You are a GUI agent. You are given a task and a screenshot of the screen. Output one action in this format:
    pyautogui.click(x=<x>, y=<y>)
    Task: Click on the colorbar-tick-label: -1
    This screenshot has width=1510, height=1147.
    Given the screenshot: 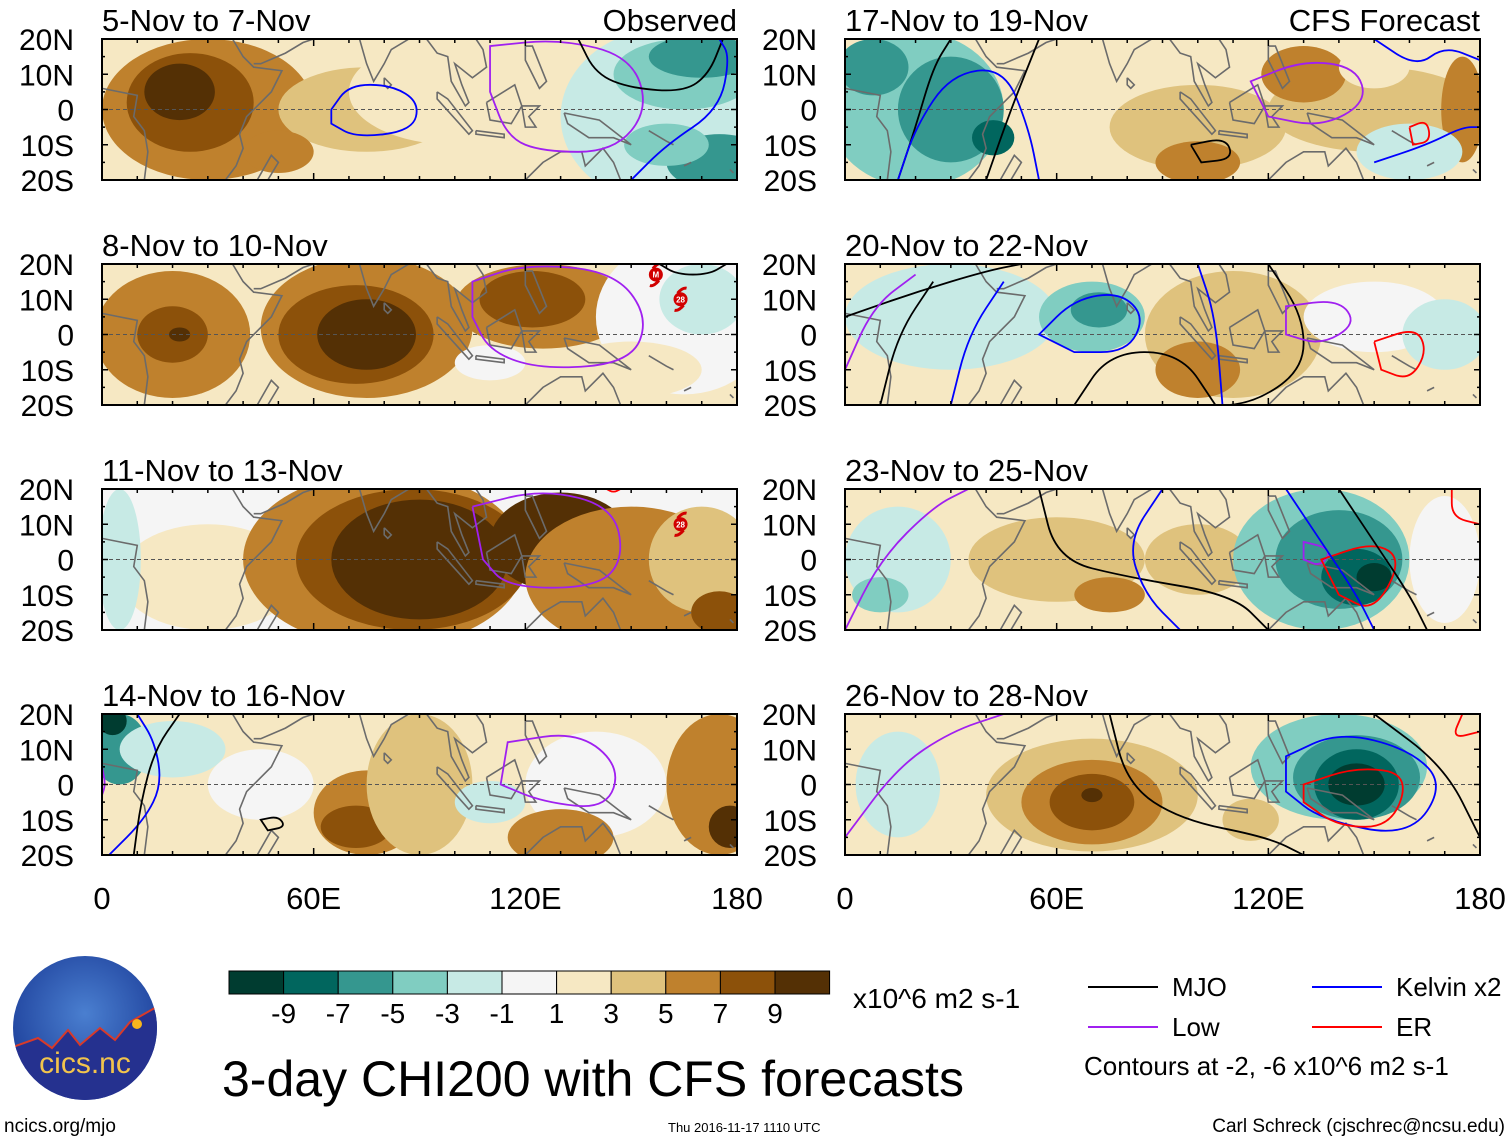 What is the action you would take?
    pyautogui.click(x=502, y=1013)
    